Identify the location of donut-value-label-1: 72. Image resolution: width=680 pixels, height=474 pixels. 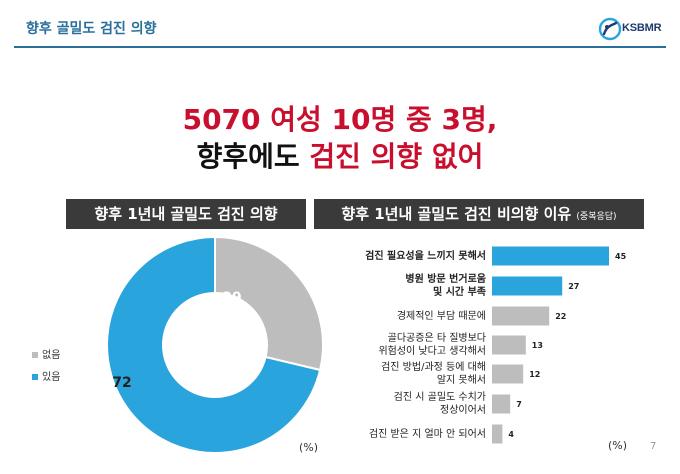
(121, 383).